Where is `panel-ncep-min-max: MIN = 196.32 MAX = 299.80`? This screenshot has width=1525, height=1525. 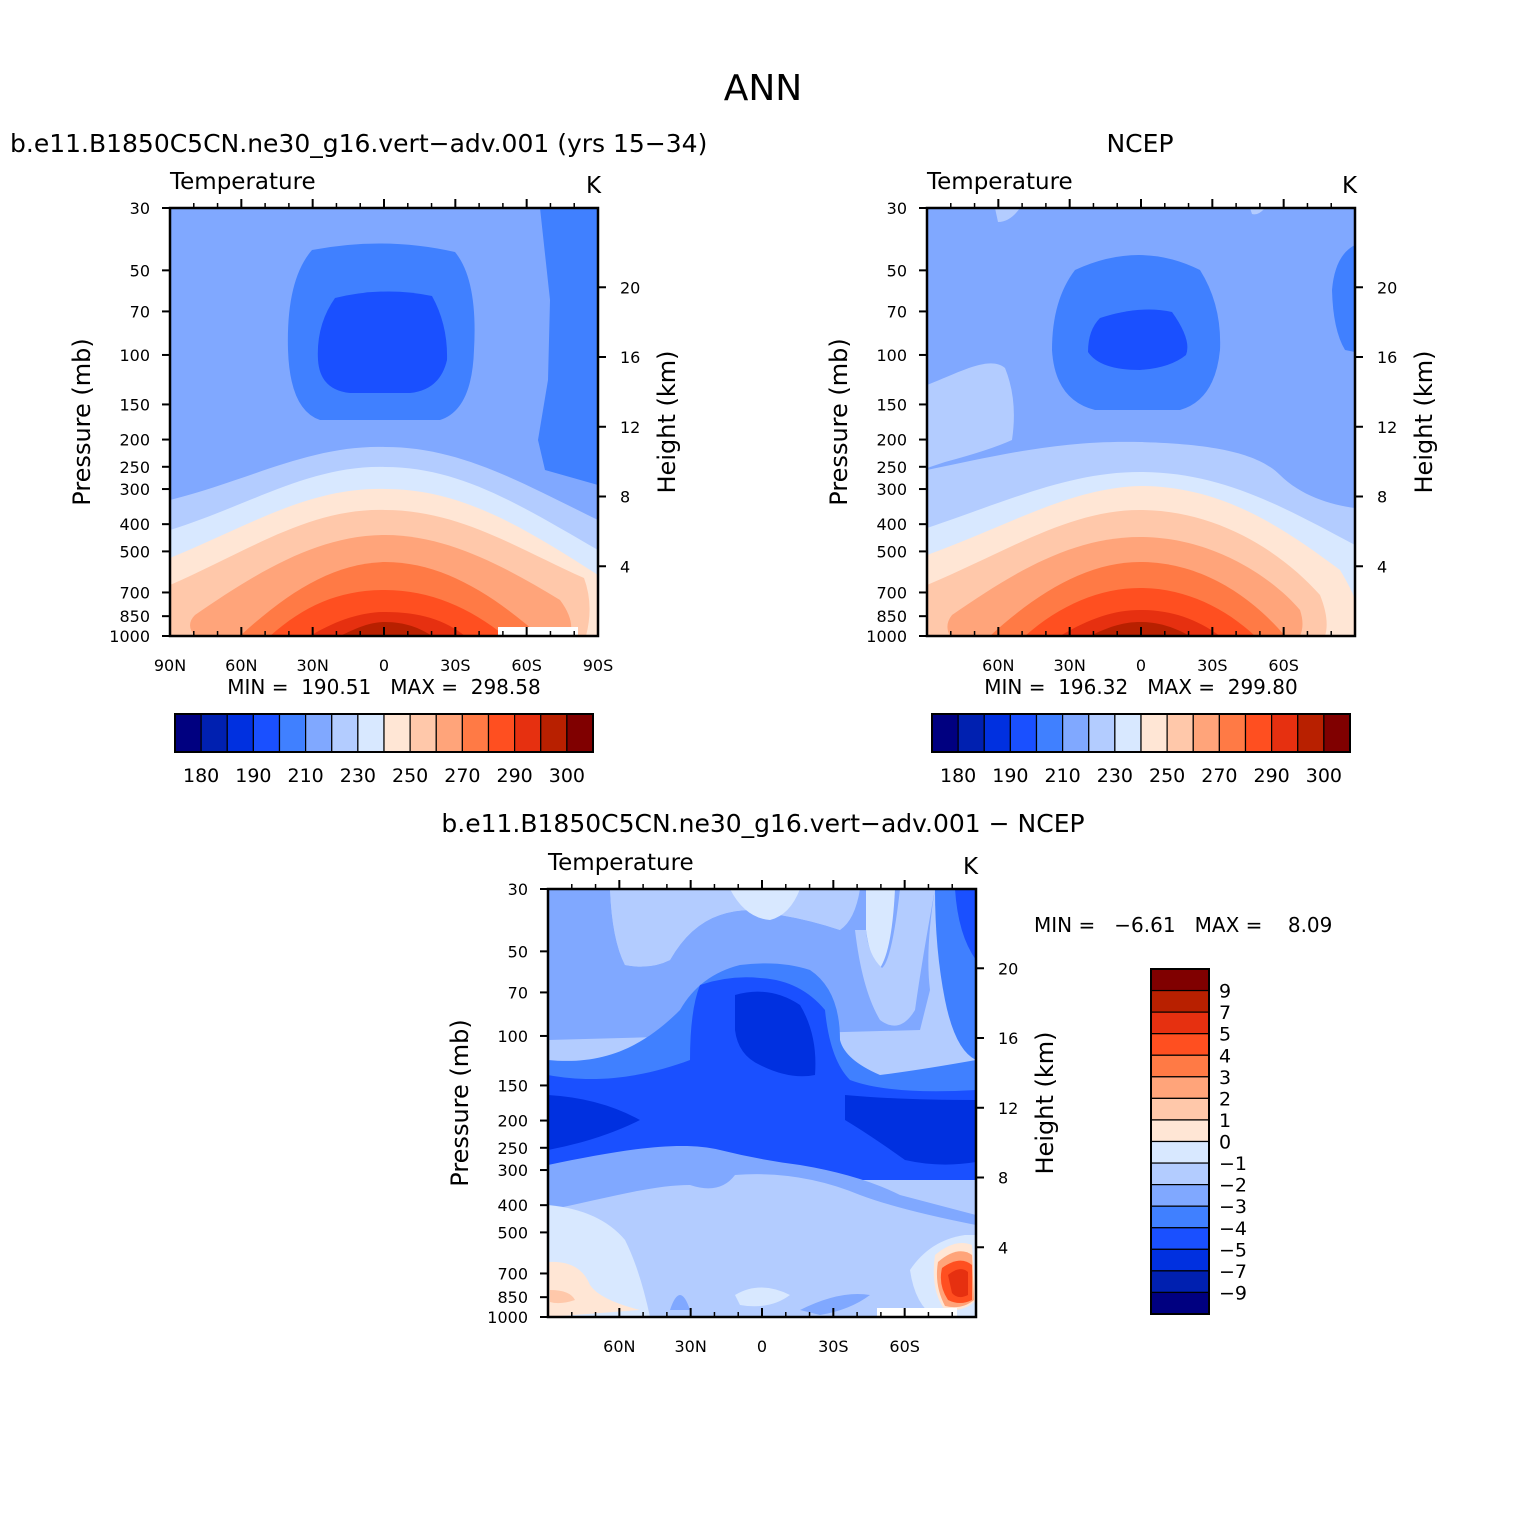
panel-ncep-min-max: MIN = 196.32 MAX = 299.80 is located at coordinates (1140, 687).